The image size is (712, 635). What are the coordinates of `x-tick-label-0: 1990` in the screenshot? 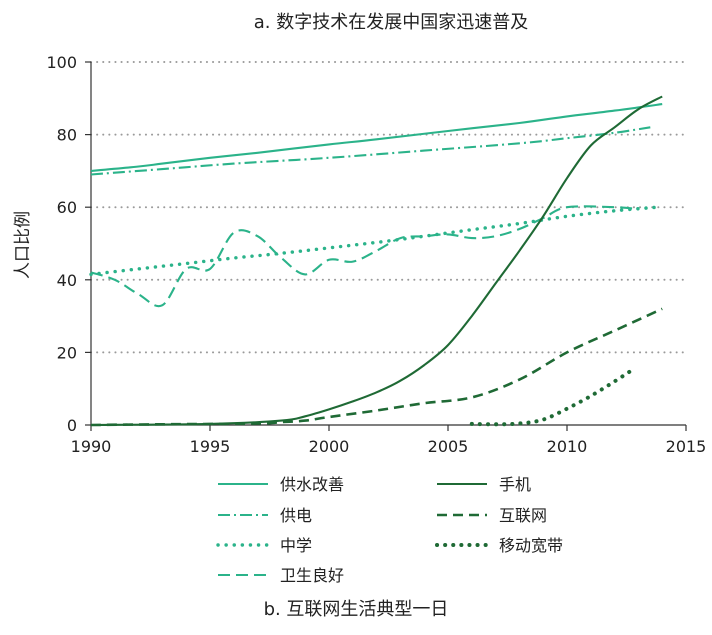 It's located at (91, 446).